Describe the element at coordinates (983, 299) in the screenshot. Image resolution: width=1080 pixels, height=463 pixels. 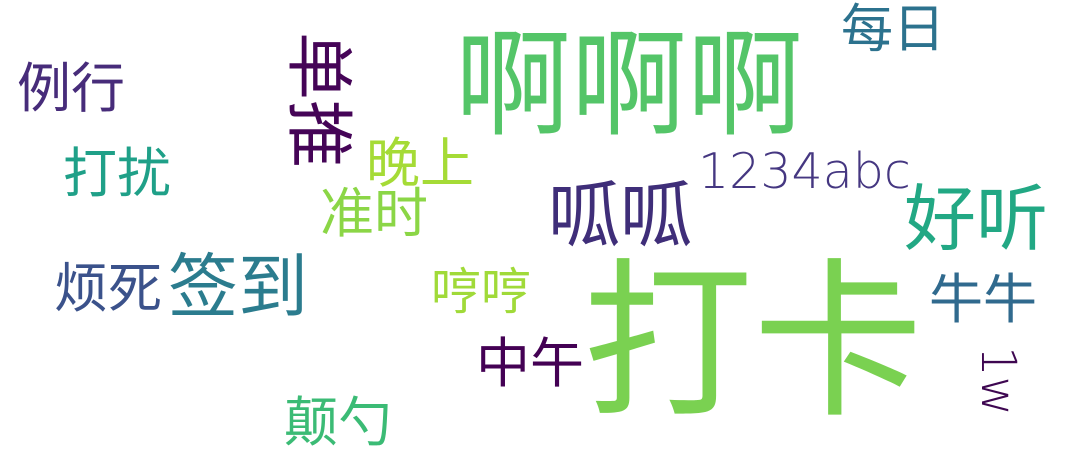
I see `word-niuniu: 牛牛` at that location.